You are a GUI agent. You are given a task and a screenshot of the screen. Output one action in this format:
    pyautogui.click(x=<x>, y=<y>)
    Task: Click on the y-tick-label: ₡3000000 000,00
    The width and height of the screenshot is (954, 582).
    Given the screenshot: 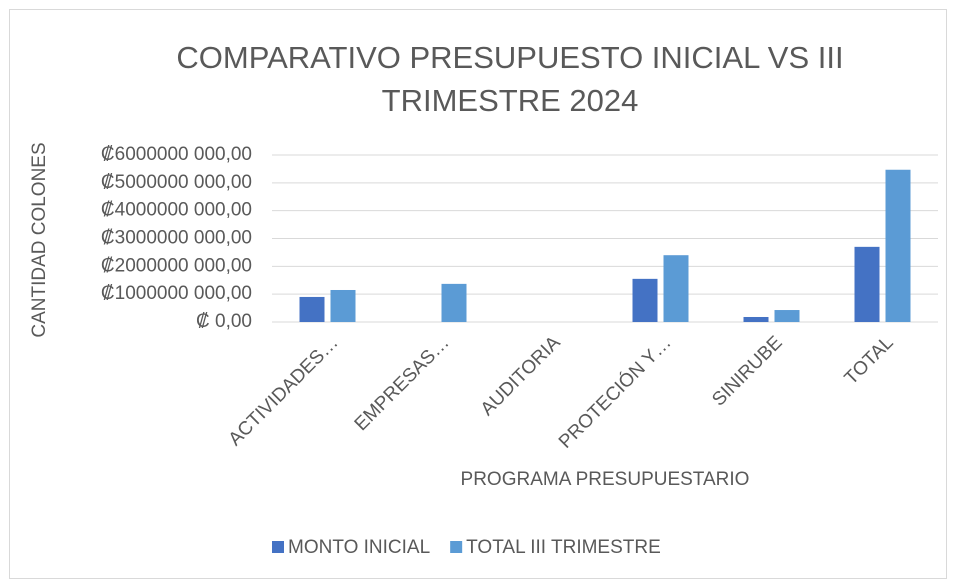 What is the action you would take?
    pyautogui.click(x=176, y=238)
    